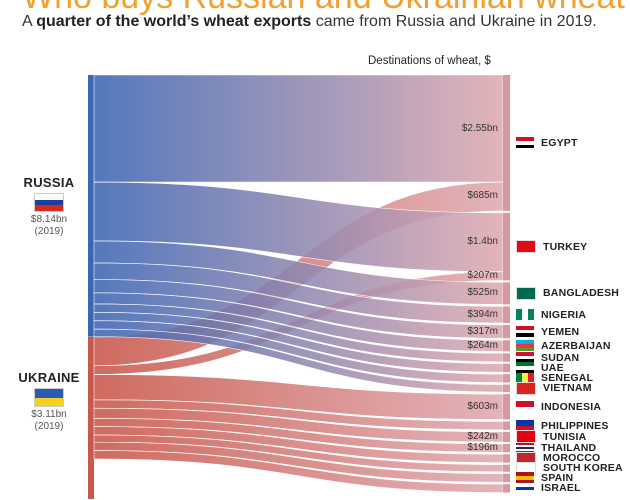 The image size is (630, 500). I want to click on flow-value-label: $685m, so click(482, 196).